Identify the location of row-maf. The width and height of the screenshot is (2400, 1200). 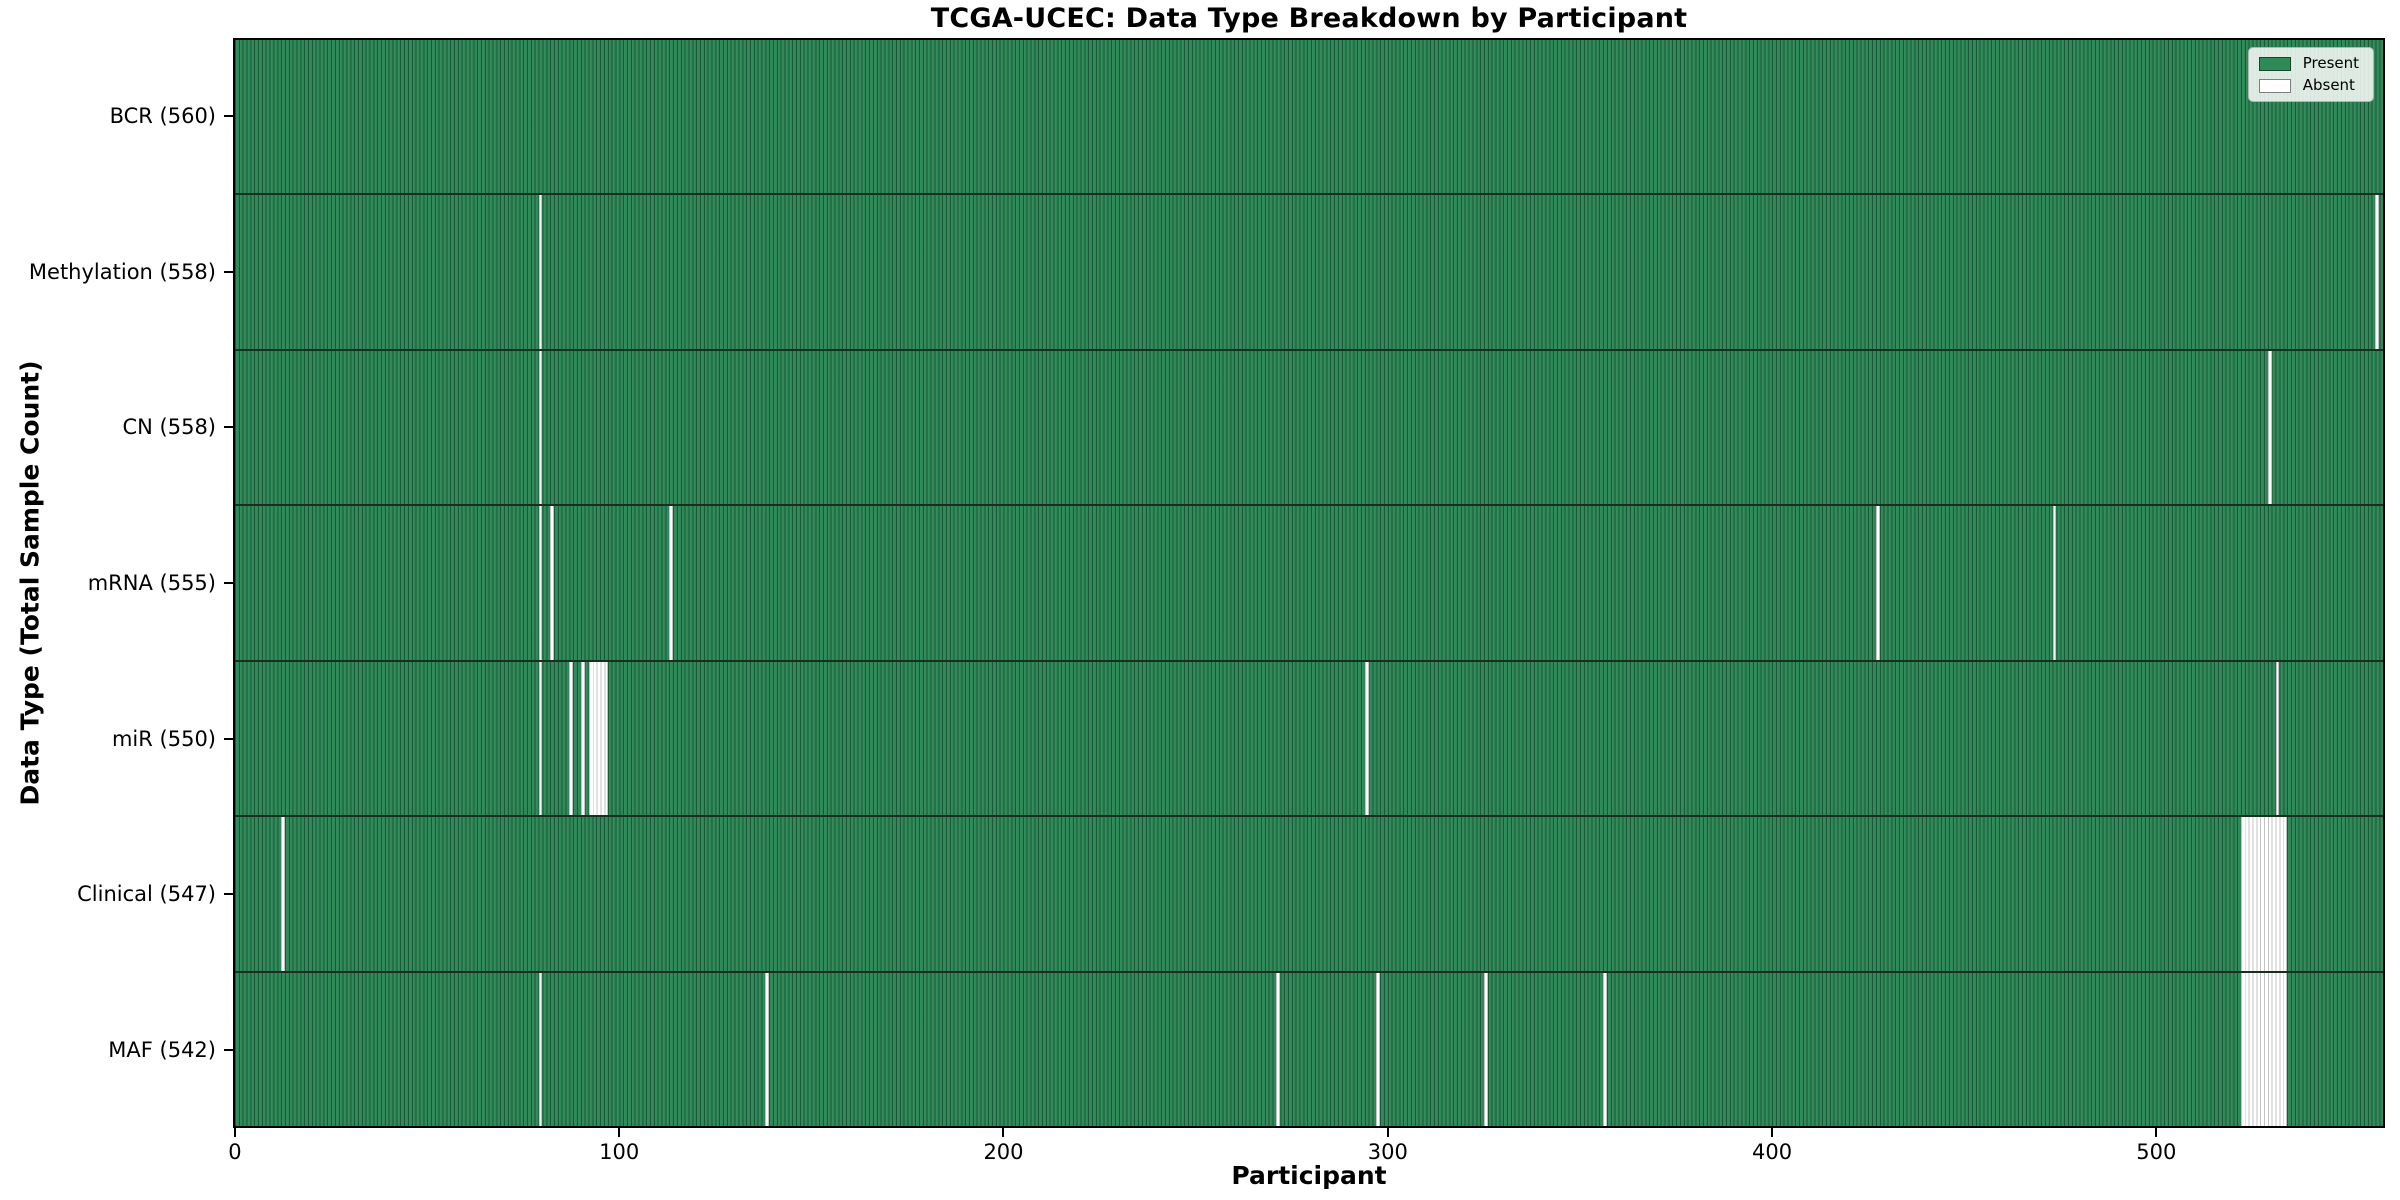
(1309, 1048).